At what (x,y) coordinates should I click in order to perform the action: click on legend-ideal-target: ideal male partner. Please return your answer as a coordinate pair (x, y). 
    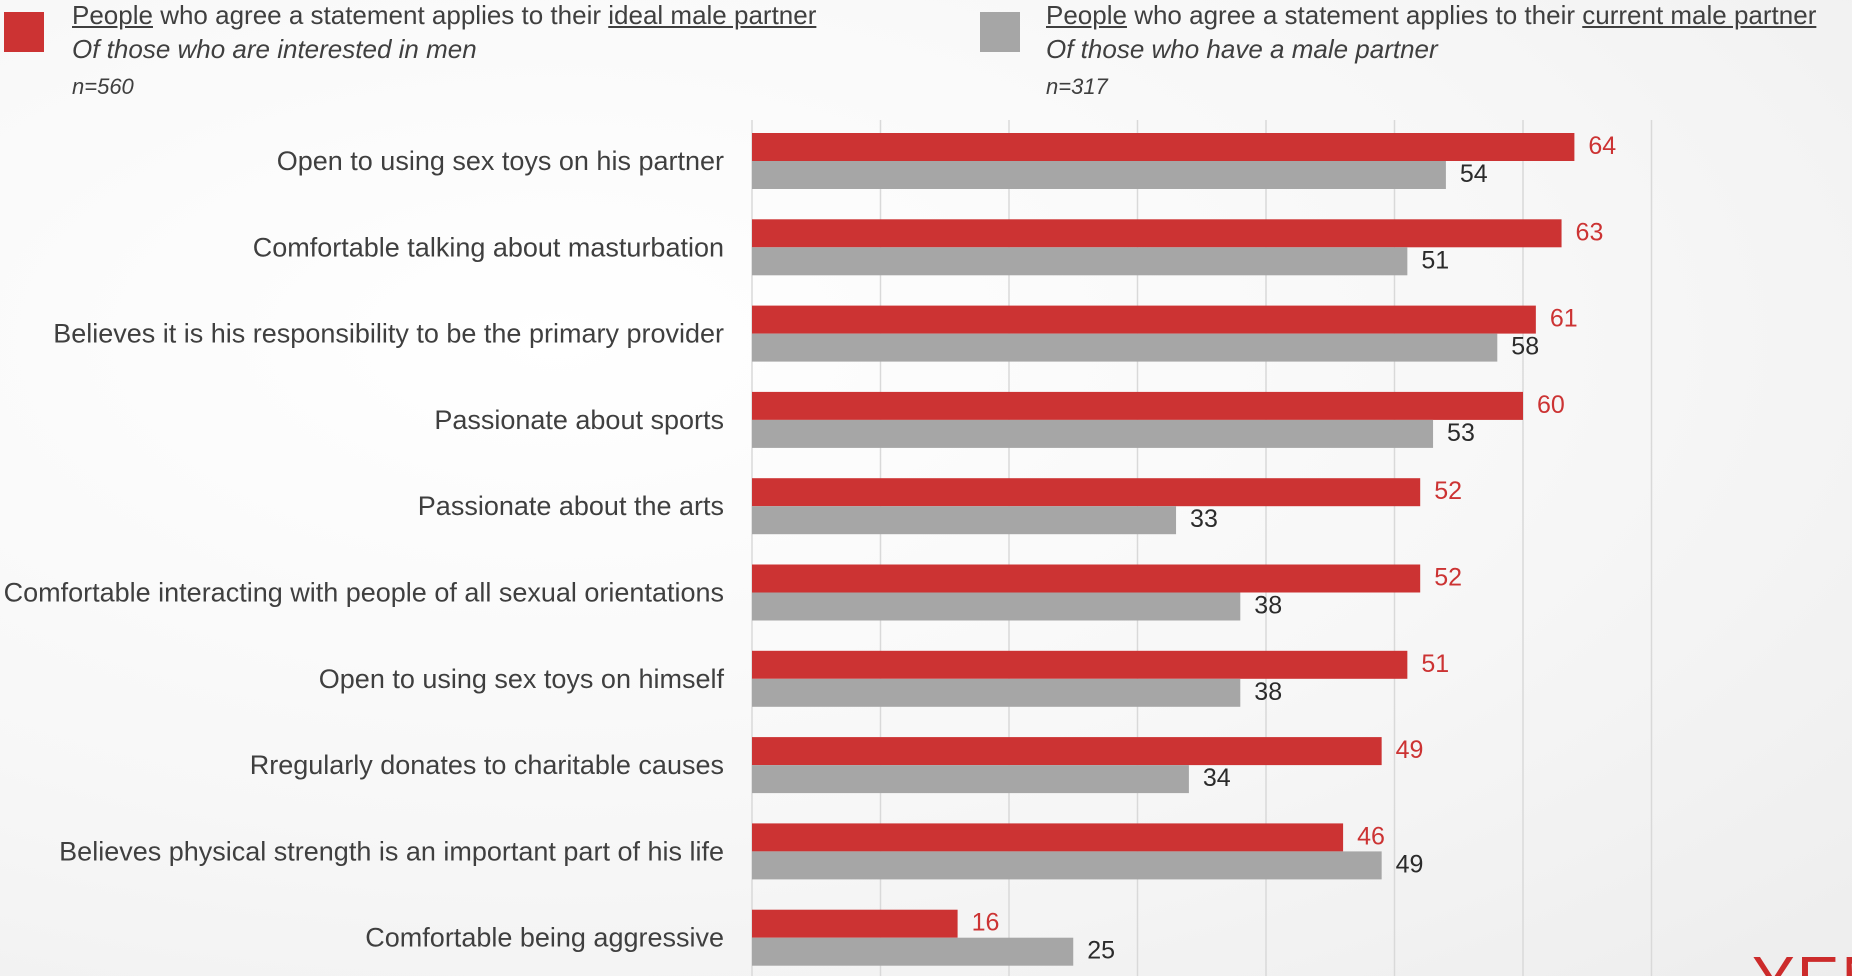
    Looking at the image, I should click on (712, 15).